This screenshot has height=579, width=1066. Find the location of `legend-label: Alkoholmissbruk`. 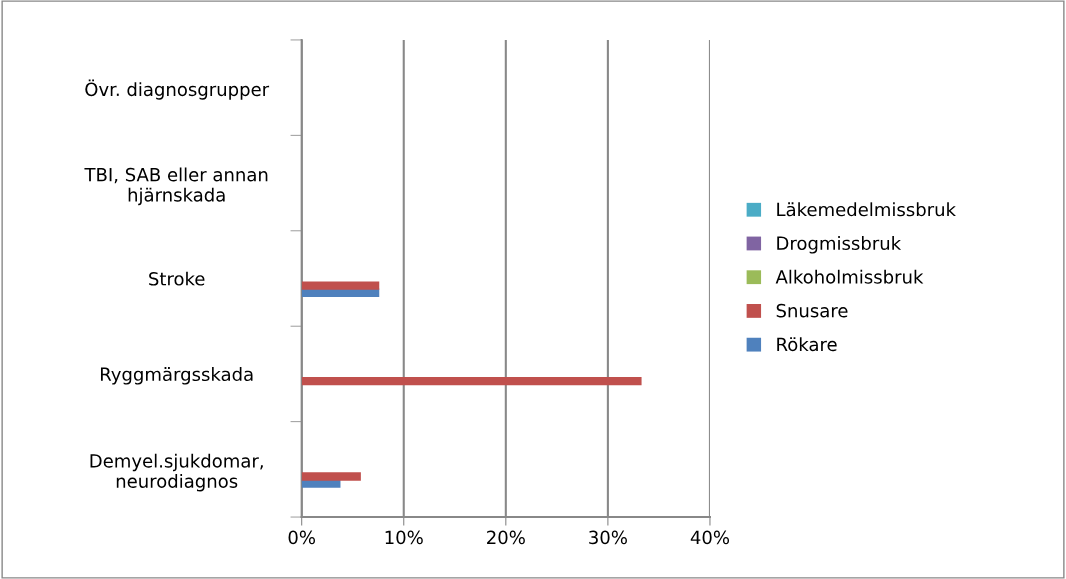

legend-label: Alkoholmissbruk is located at coordinates (849, 276).